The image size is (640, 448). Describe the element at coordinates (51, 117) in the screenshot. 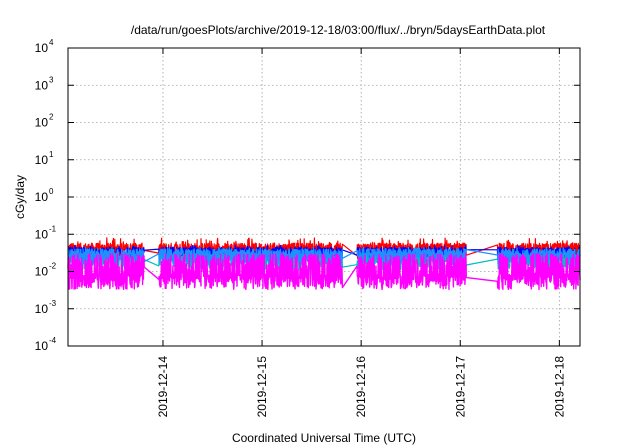

I see `y-tick-exponent: 2` at that location.